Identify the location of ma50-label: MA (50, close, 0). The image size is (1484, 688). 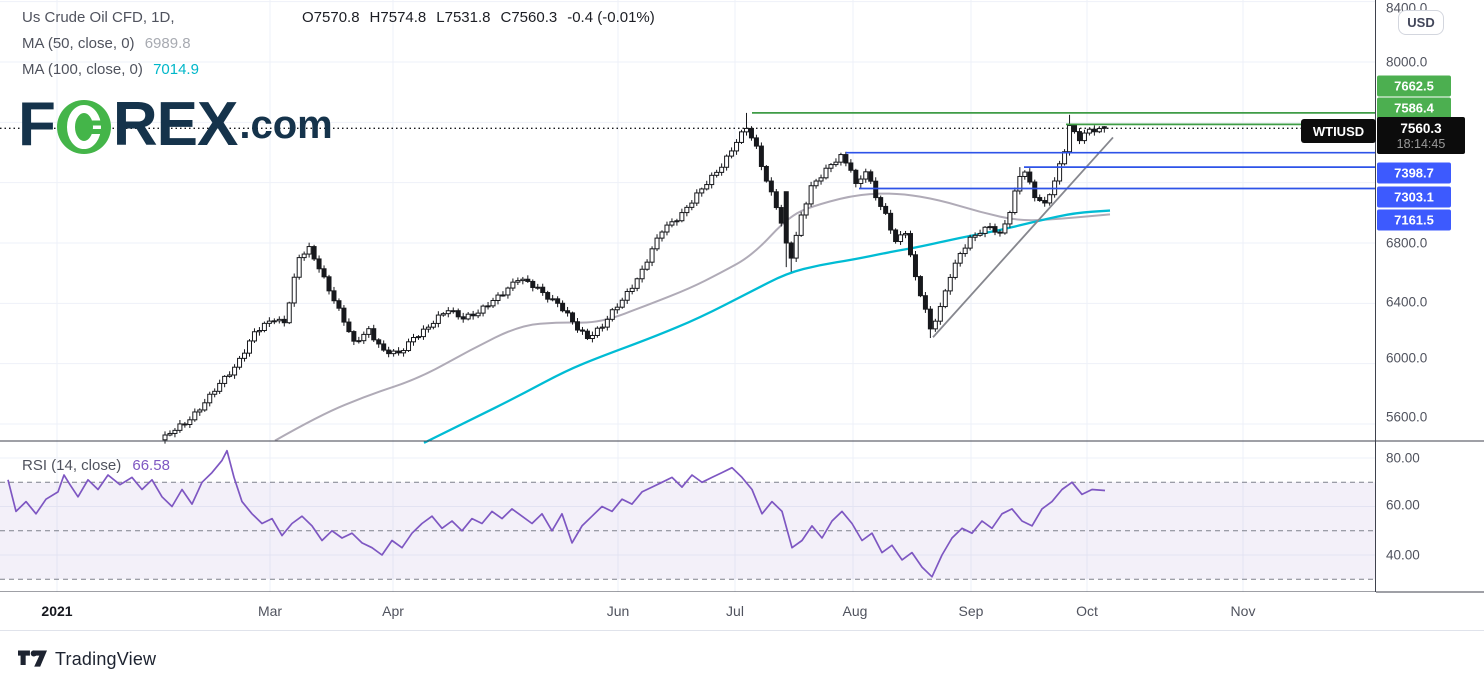
(78, 43).